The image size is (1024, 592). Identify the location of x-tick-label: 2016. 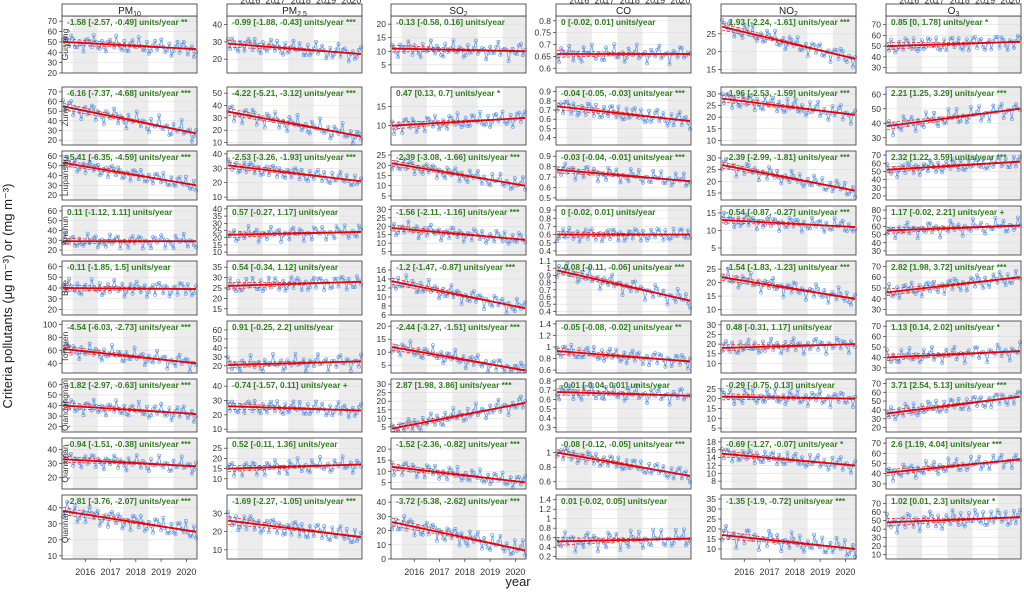
(250, 3).